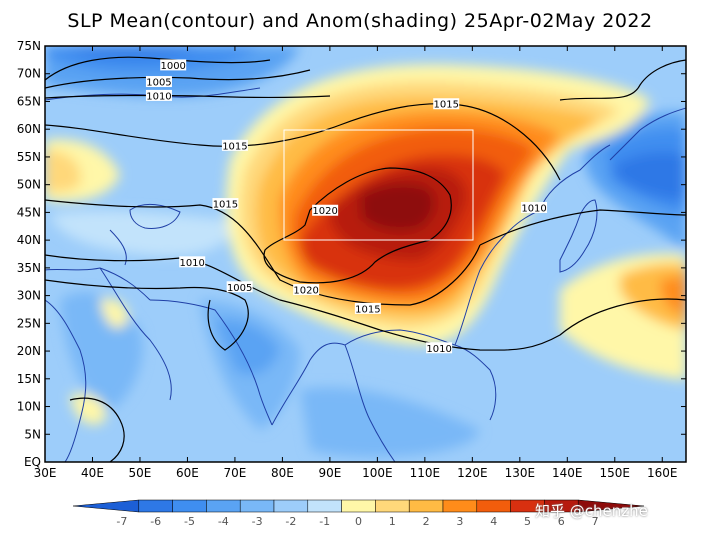 This screenshot has height=540, width=720. What do you see at coordinates (493, 521) in the screenshot?
I see `colorbar-label: 4` at bounding box center [493, 521].